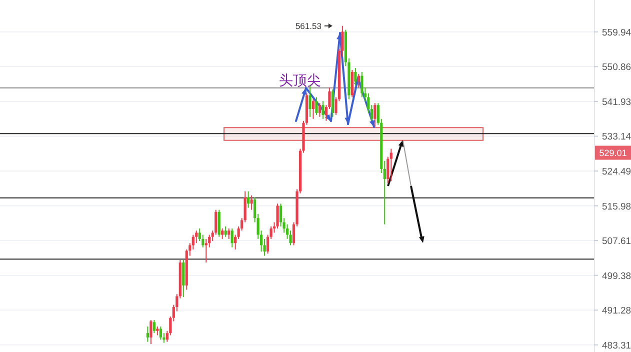 The image size is (631, 352). What do you see at coordinates (300, 80) in the screenshot?
I see `annotation: 头顶尖` at bounding box center [300, 80].